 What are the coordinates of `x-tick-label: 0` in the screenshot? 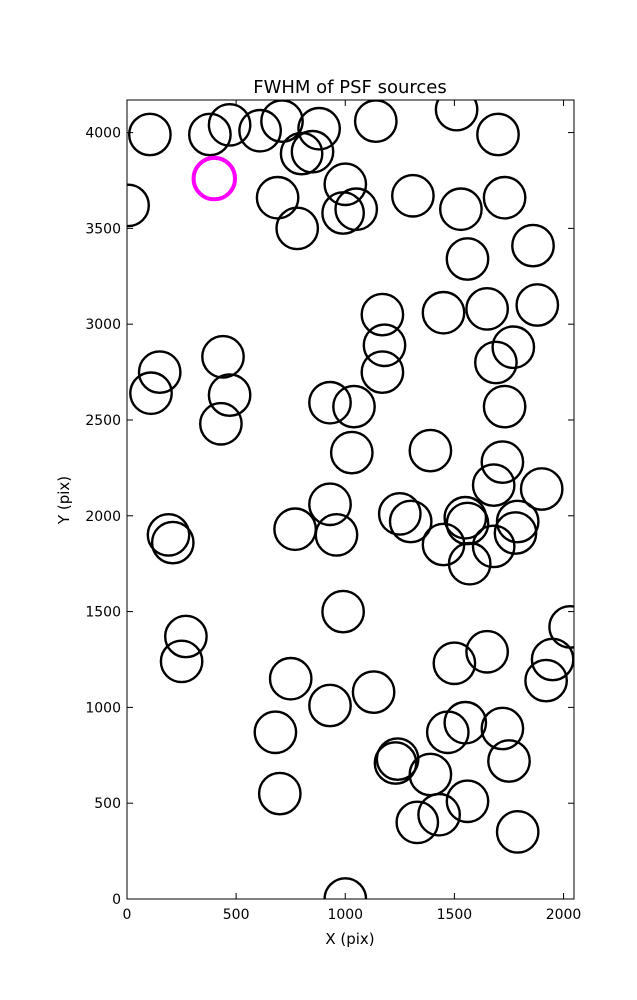 It's located at (127, 915).